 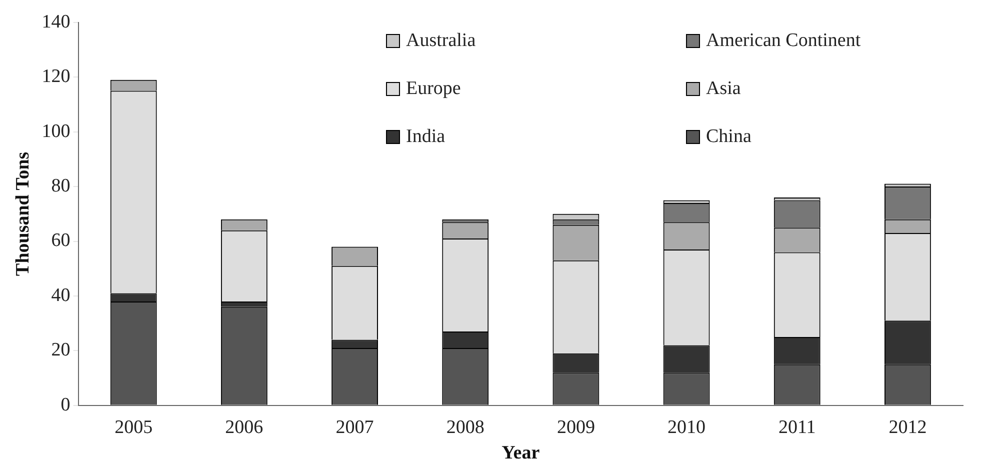 What do you see at coordinates (355, 427) in the screenshot?
I see `x-tick-label: 2007` at bounding box center [355, 427].